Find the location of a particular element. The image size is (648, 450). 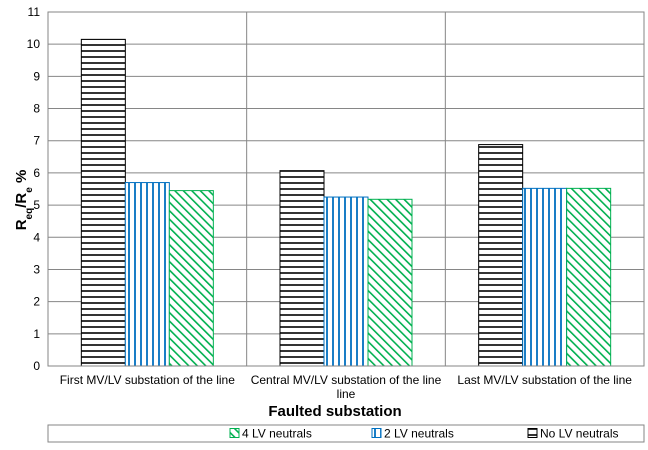

y-axis-title-tail: % is located at coordinates (21, 179).